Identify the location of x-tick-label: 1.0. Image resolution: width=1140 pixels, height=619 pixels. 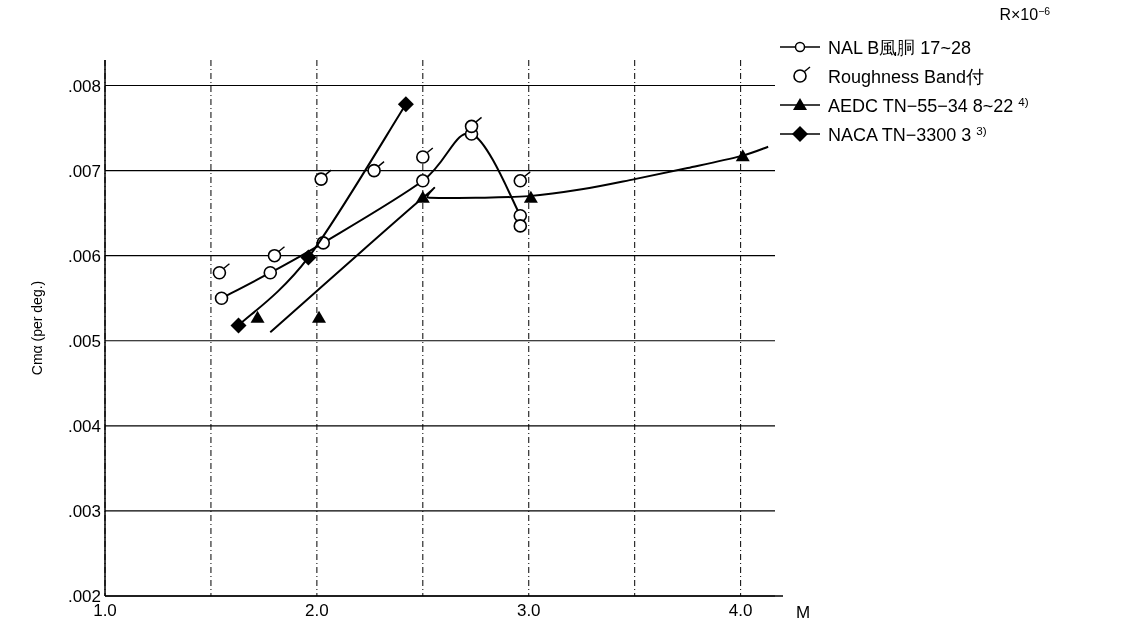
(105, 610).